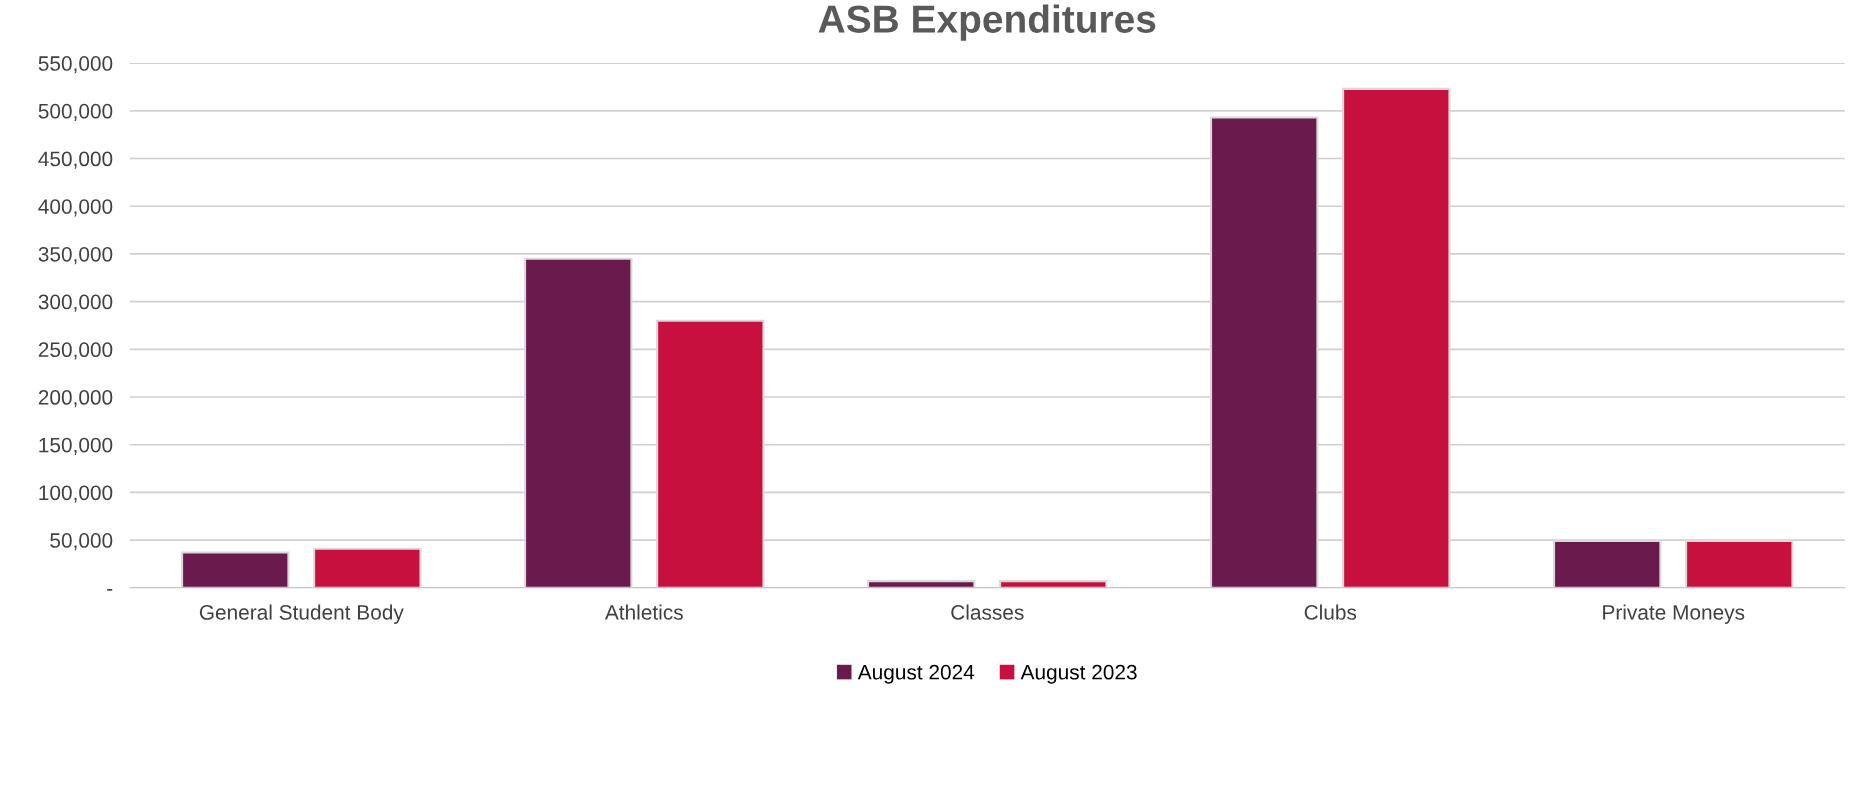 The image size is (1854, 789). What do you see at coordinates (1078, 674) in the screenshot?
I see `legend-label: August 2023` at bounding box center [1078, 674].